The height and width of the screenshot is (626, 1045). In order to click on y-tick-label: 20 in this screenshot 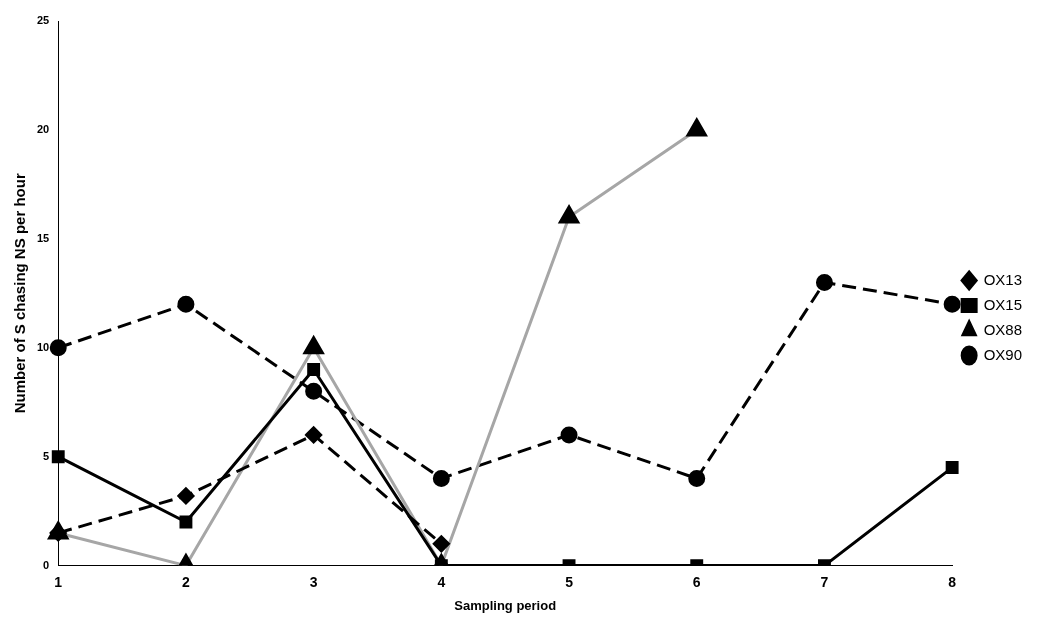, I will do `click(43, 128)`.